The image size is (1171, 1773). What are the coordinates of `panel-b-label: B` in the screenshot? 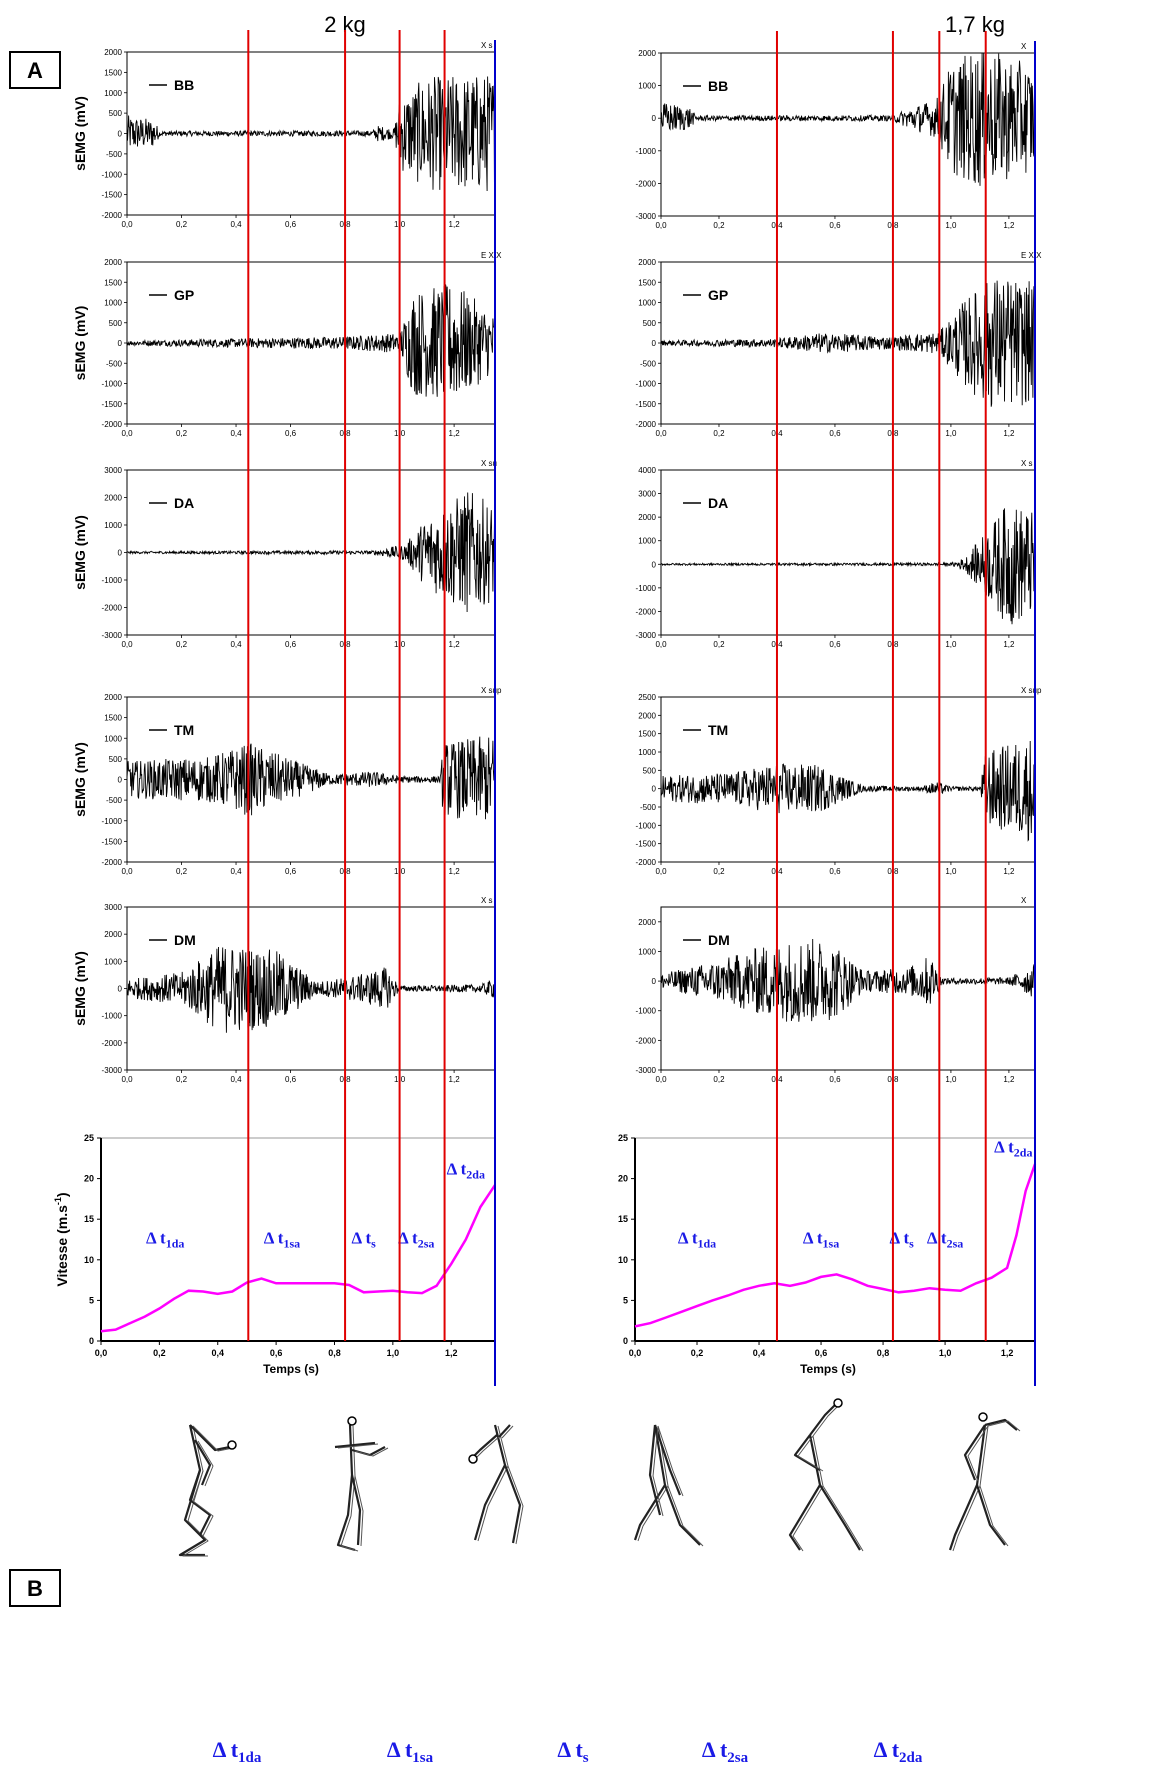 It's located at (35, 1588).